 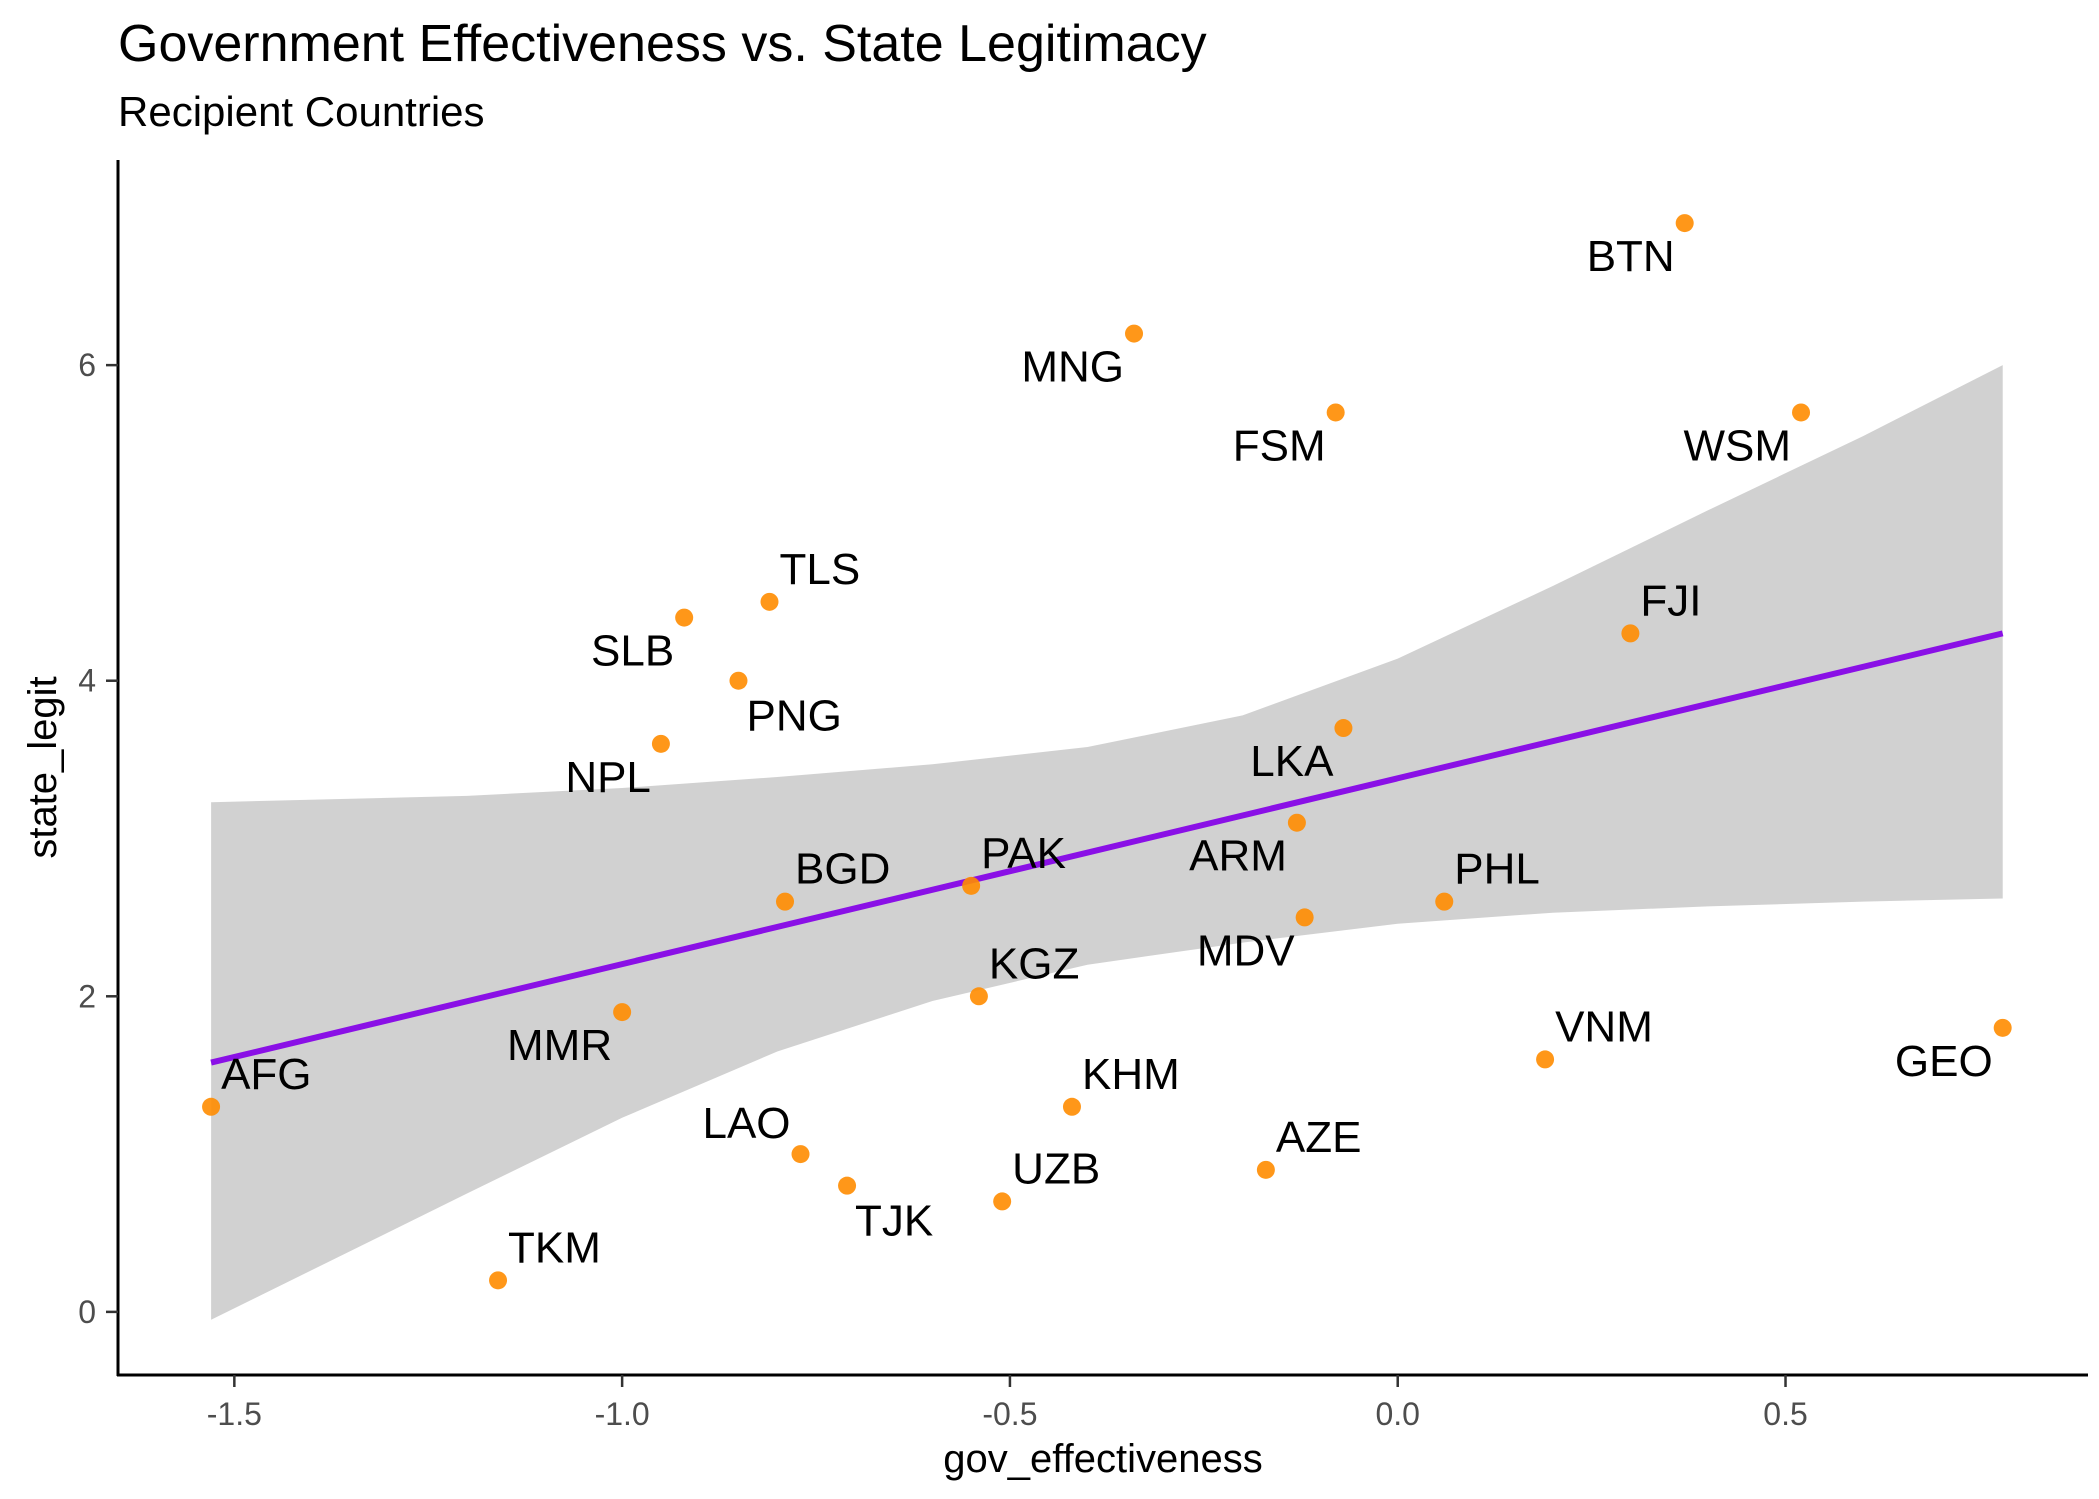 What do you see at coordinates (234, 1414) in the screenshot?
I see `x-tick-label: -1.5` at bounding box center [234, 1414].